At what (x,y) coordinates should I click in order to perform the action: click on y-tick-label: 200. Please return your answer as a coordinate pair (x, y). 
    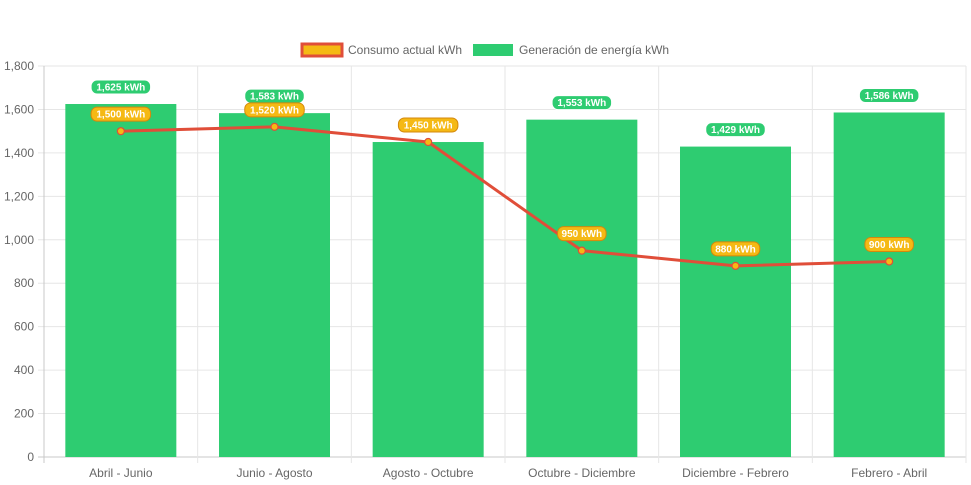
    Looking at the image, I should click on (24, 414).